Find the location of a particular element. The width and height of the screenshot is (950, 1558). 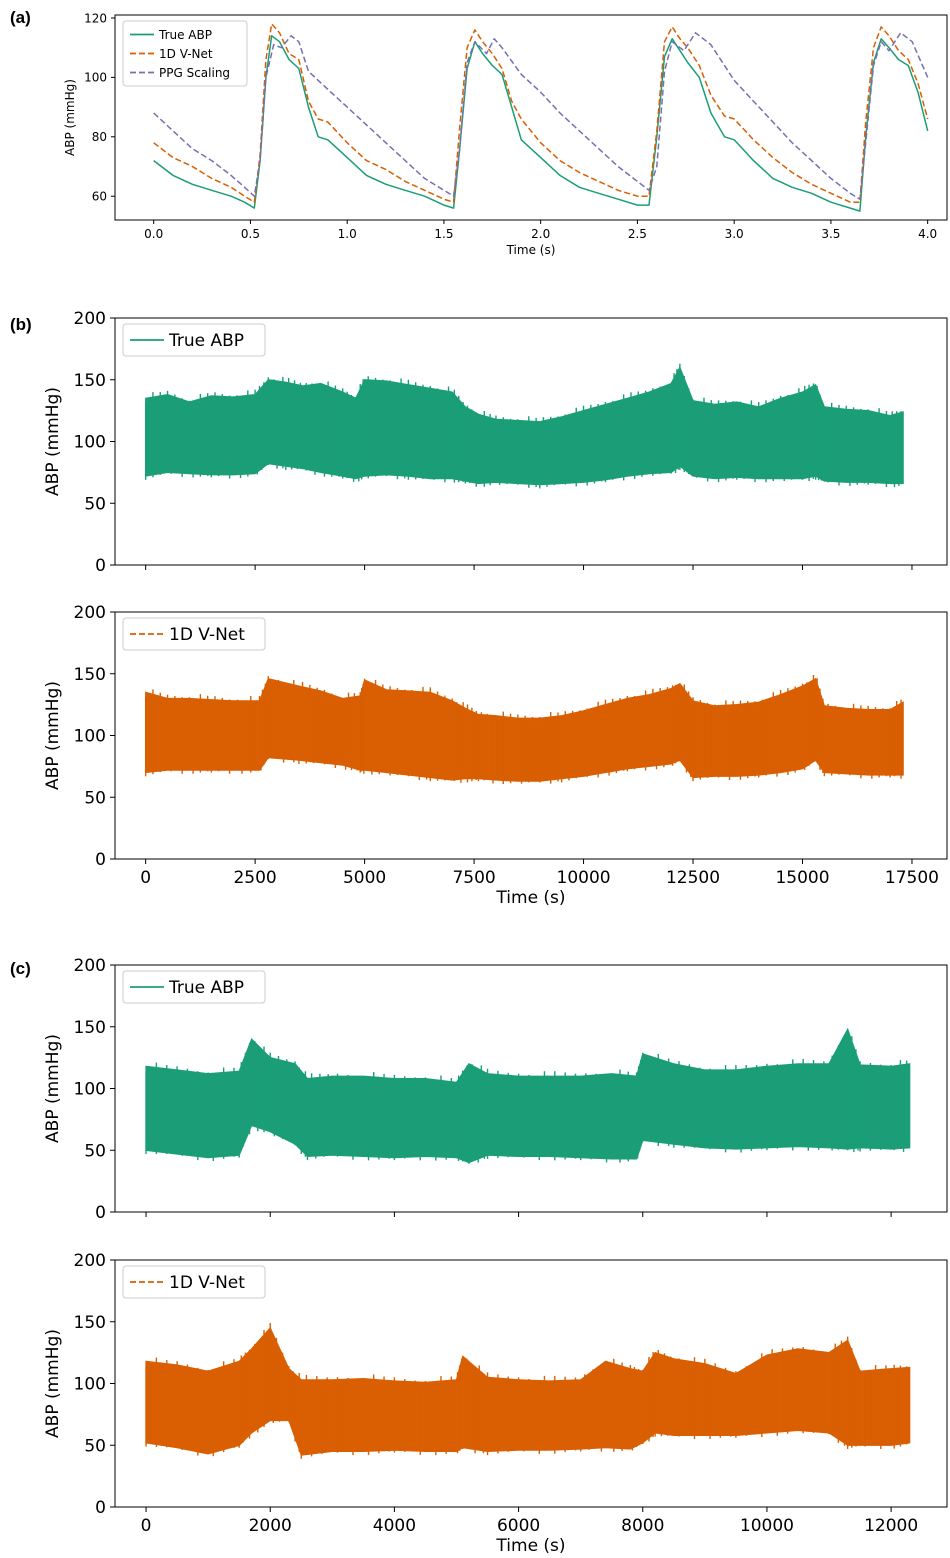

x-tick-label: 2000 is located at coordinates (270, 1526).